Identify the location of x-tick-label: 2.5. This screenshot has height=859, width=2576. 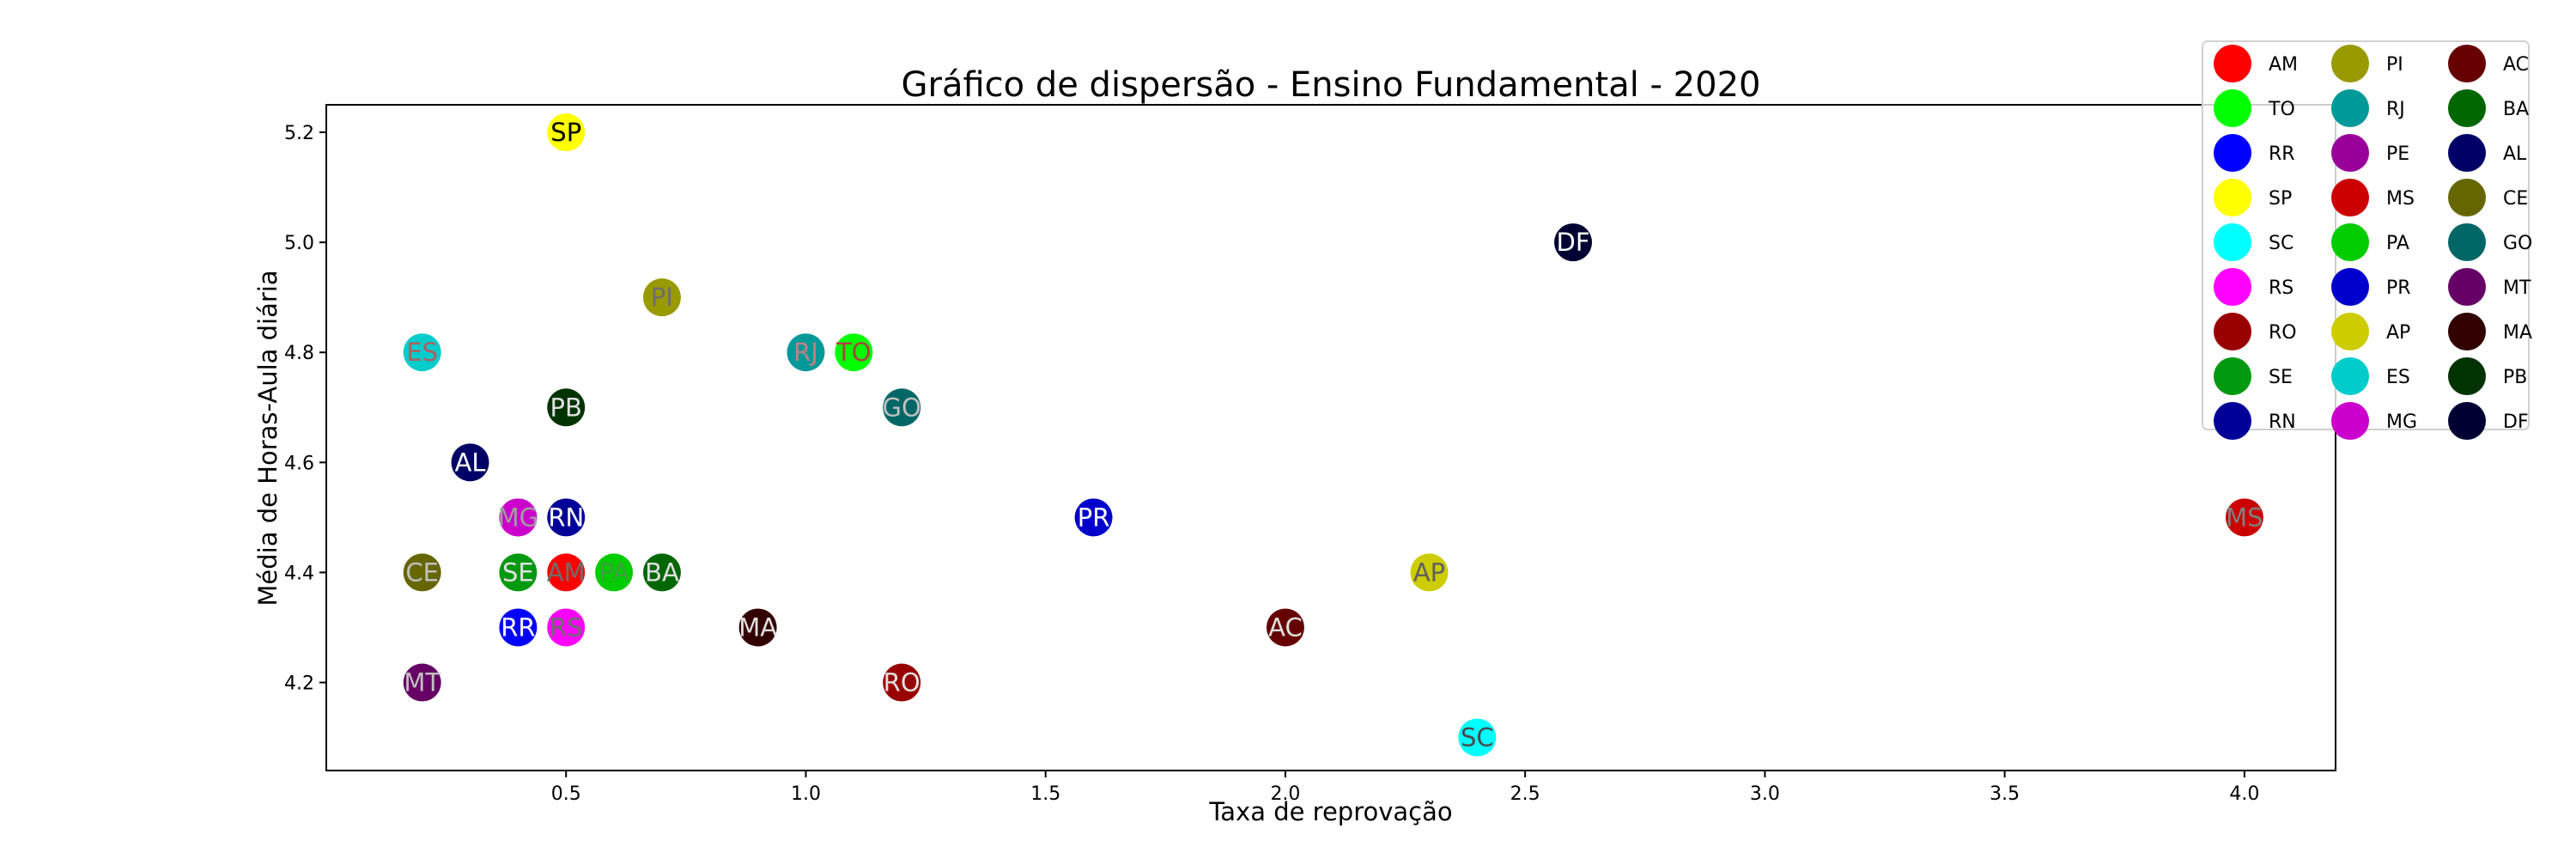
(1525, 794).